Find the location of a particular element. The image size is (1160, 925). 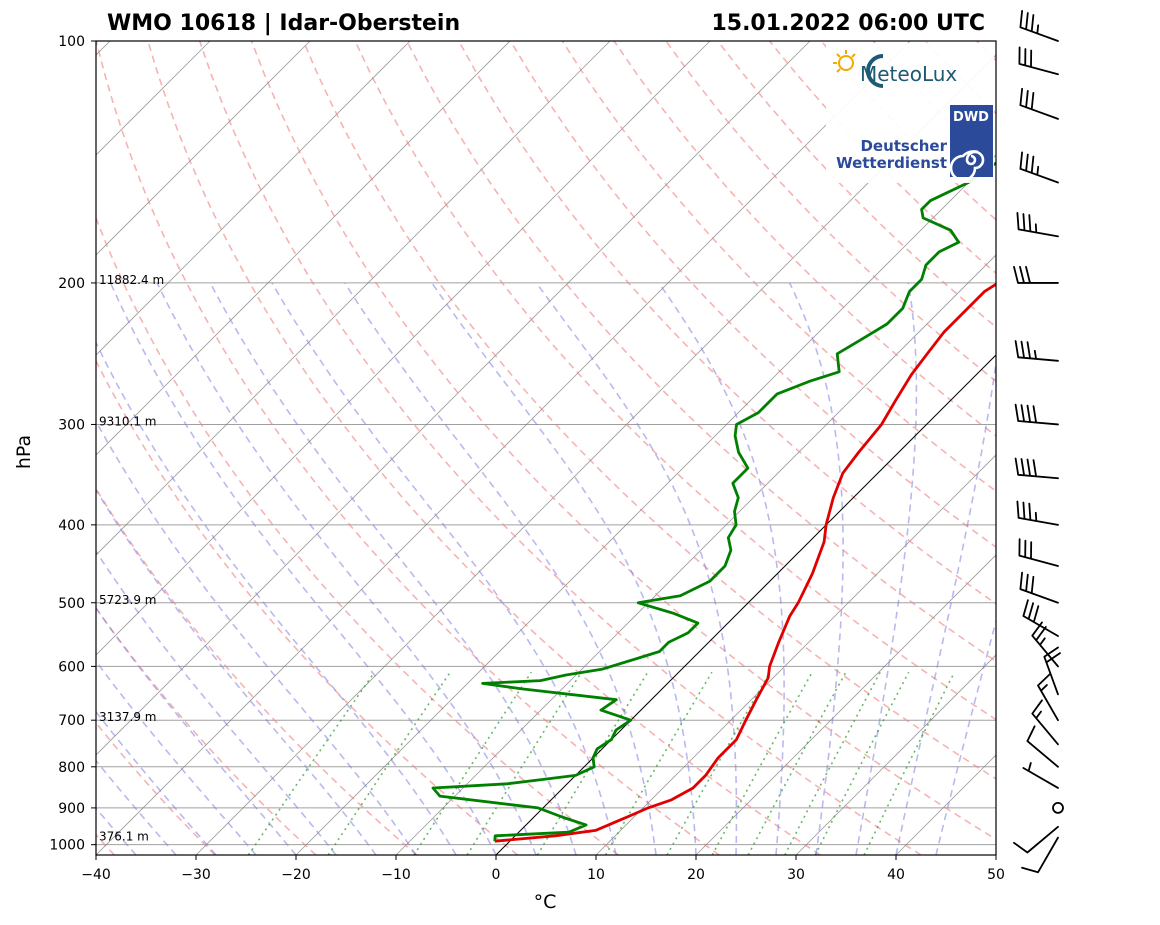

wind-barbs is located at coordinates (1038, 442).